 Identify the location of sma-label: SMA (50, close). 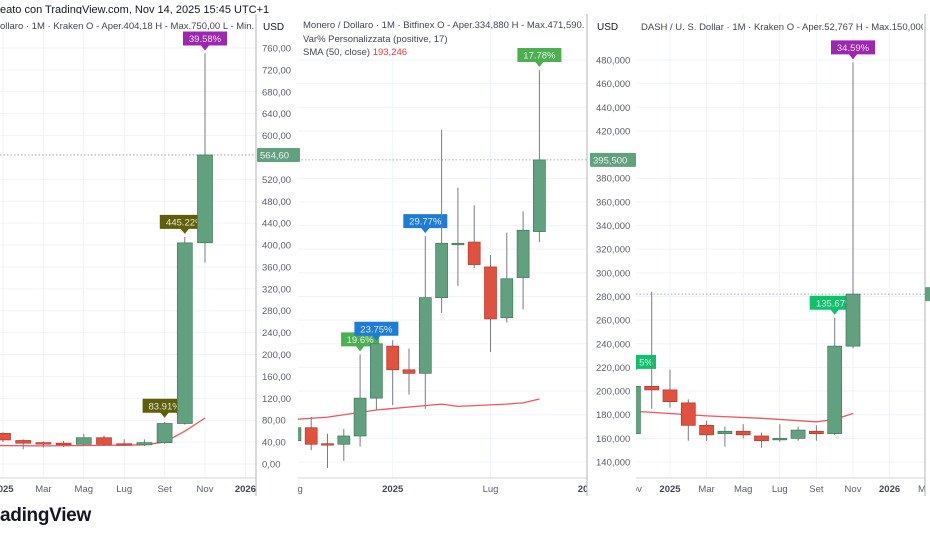
(337, 52).